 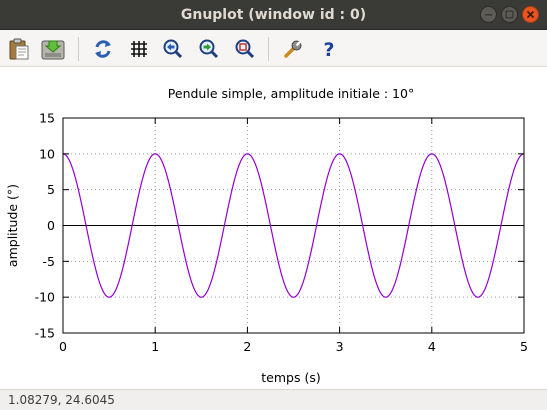 I want to click on minimize-button, so click(x=488, y=14).